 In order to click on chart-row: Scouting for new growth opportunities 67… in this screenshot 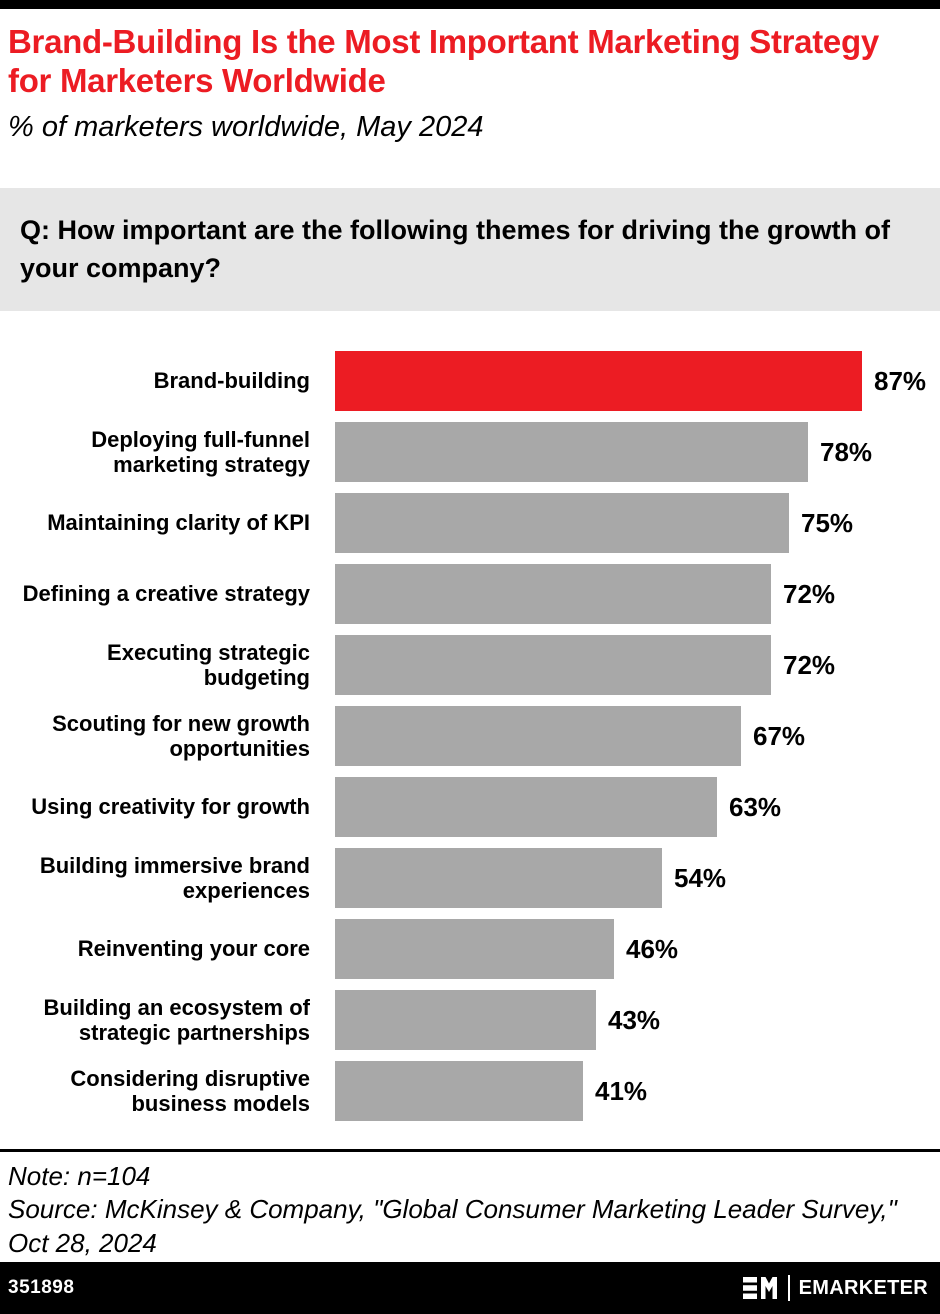, I will do `click(470, 736)`.